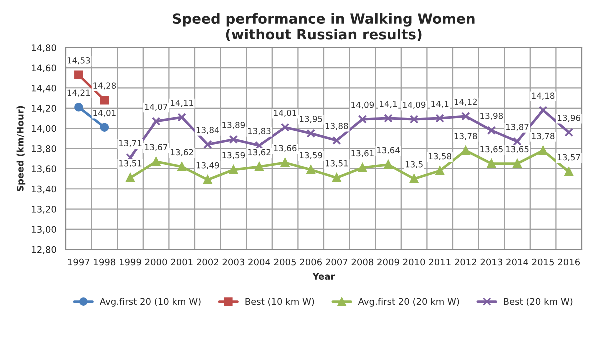 The image size is (600, 342). I want to click on y-axis-title: Speed (km/Hour), so click(21, 149).